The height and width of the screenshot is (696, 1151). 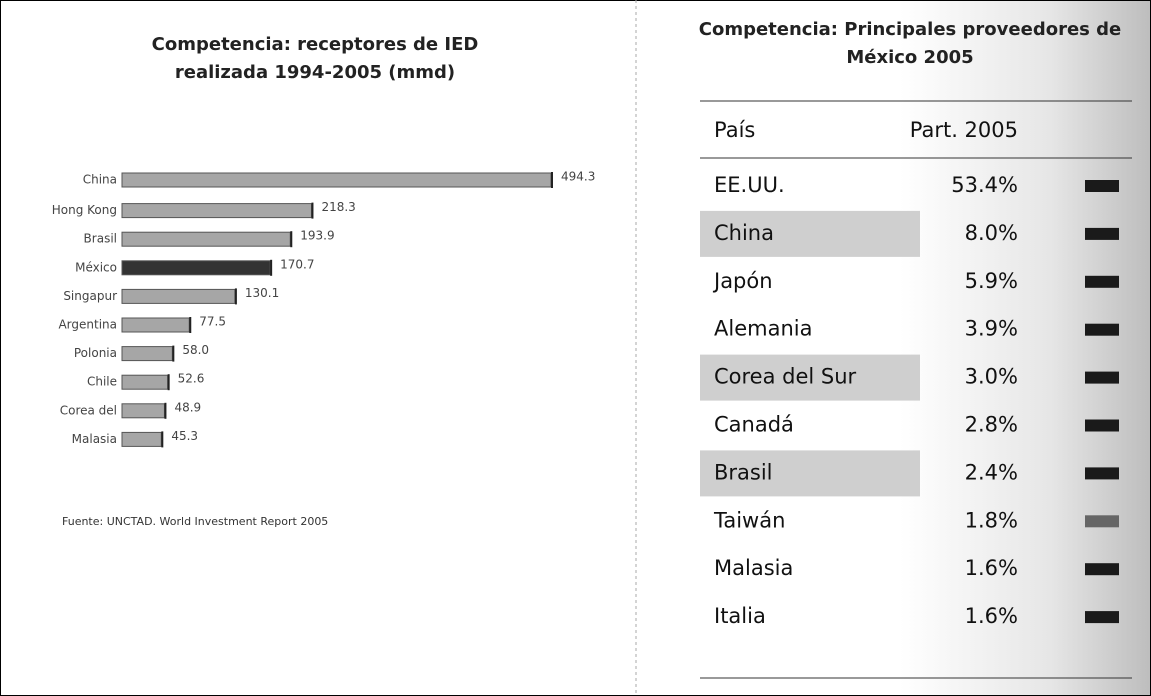 What do you see at coordinates (100, 239) in the screenshot?
I see `category-label: Brasil` at bounding box center [100, 239].